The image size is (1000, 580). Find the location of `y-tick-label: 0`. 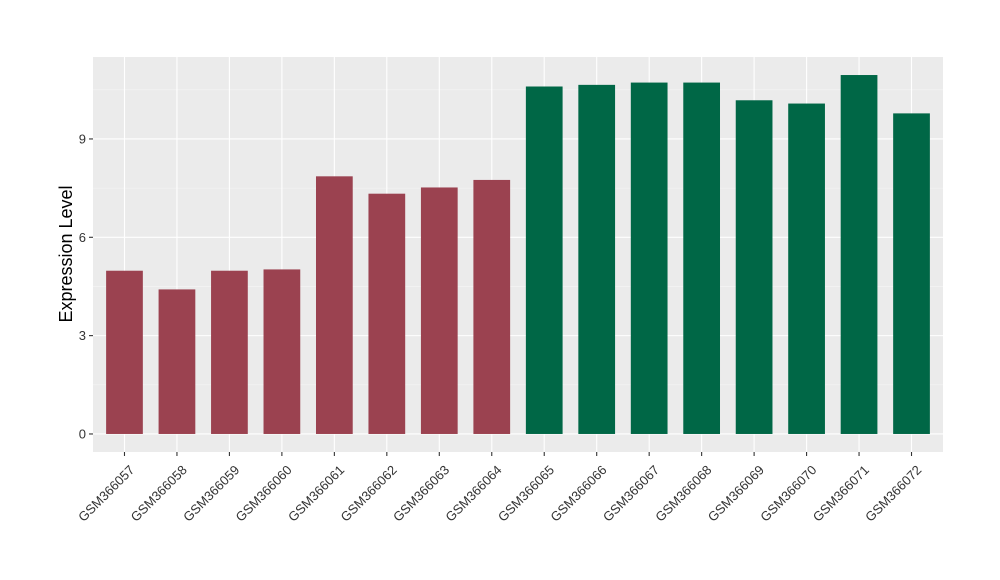

y-tick-label: 0 is located at coordinates (82, 433).